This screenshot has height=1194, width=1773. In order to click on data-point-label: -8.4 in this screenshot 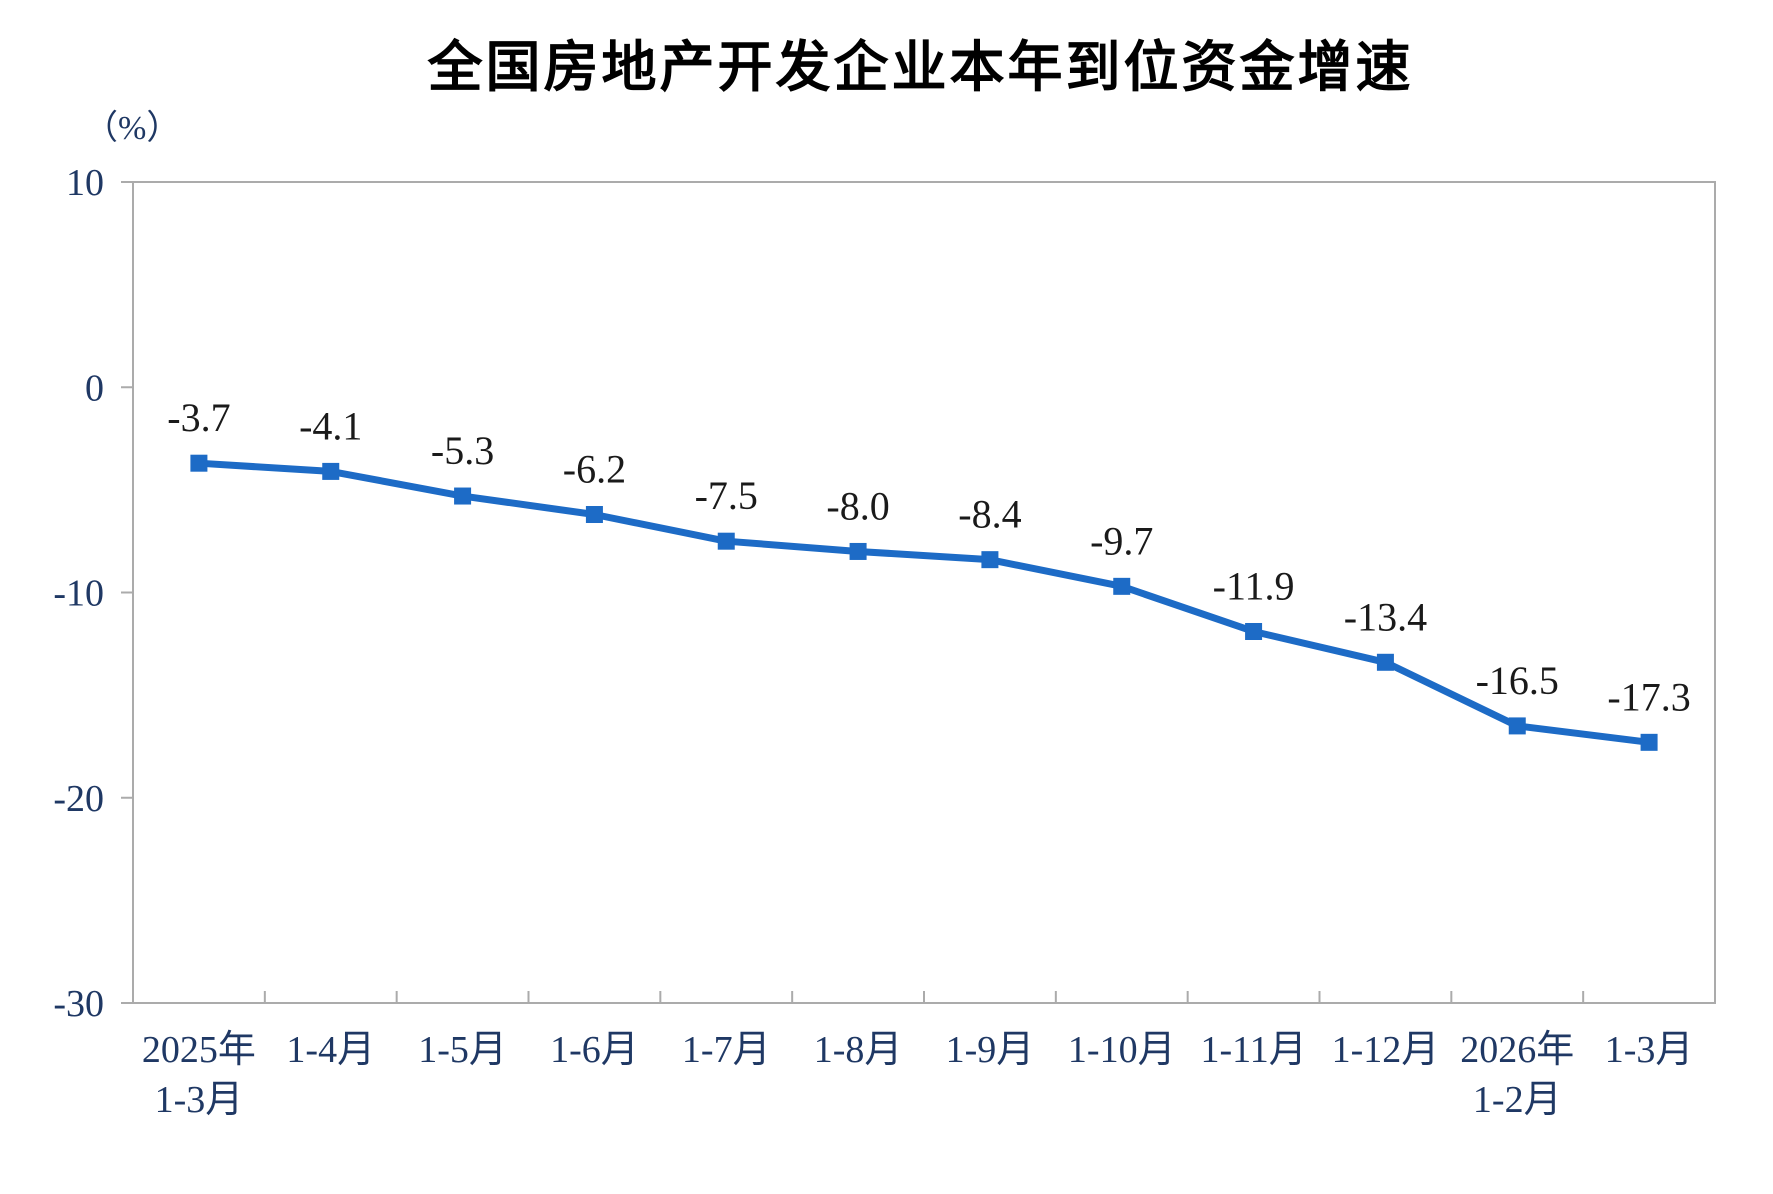, I will do `click(989, 514)`.